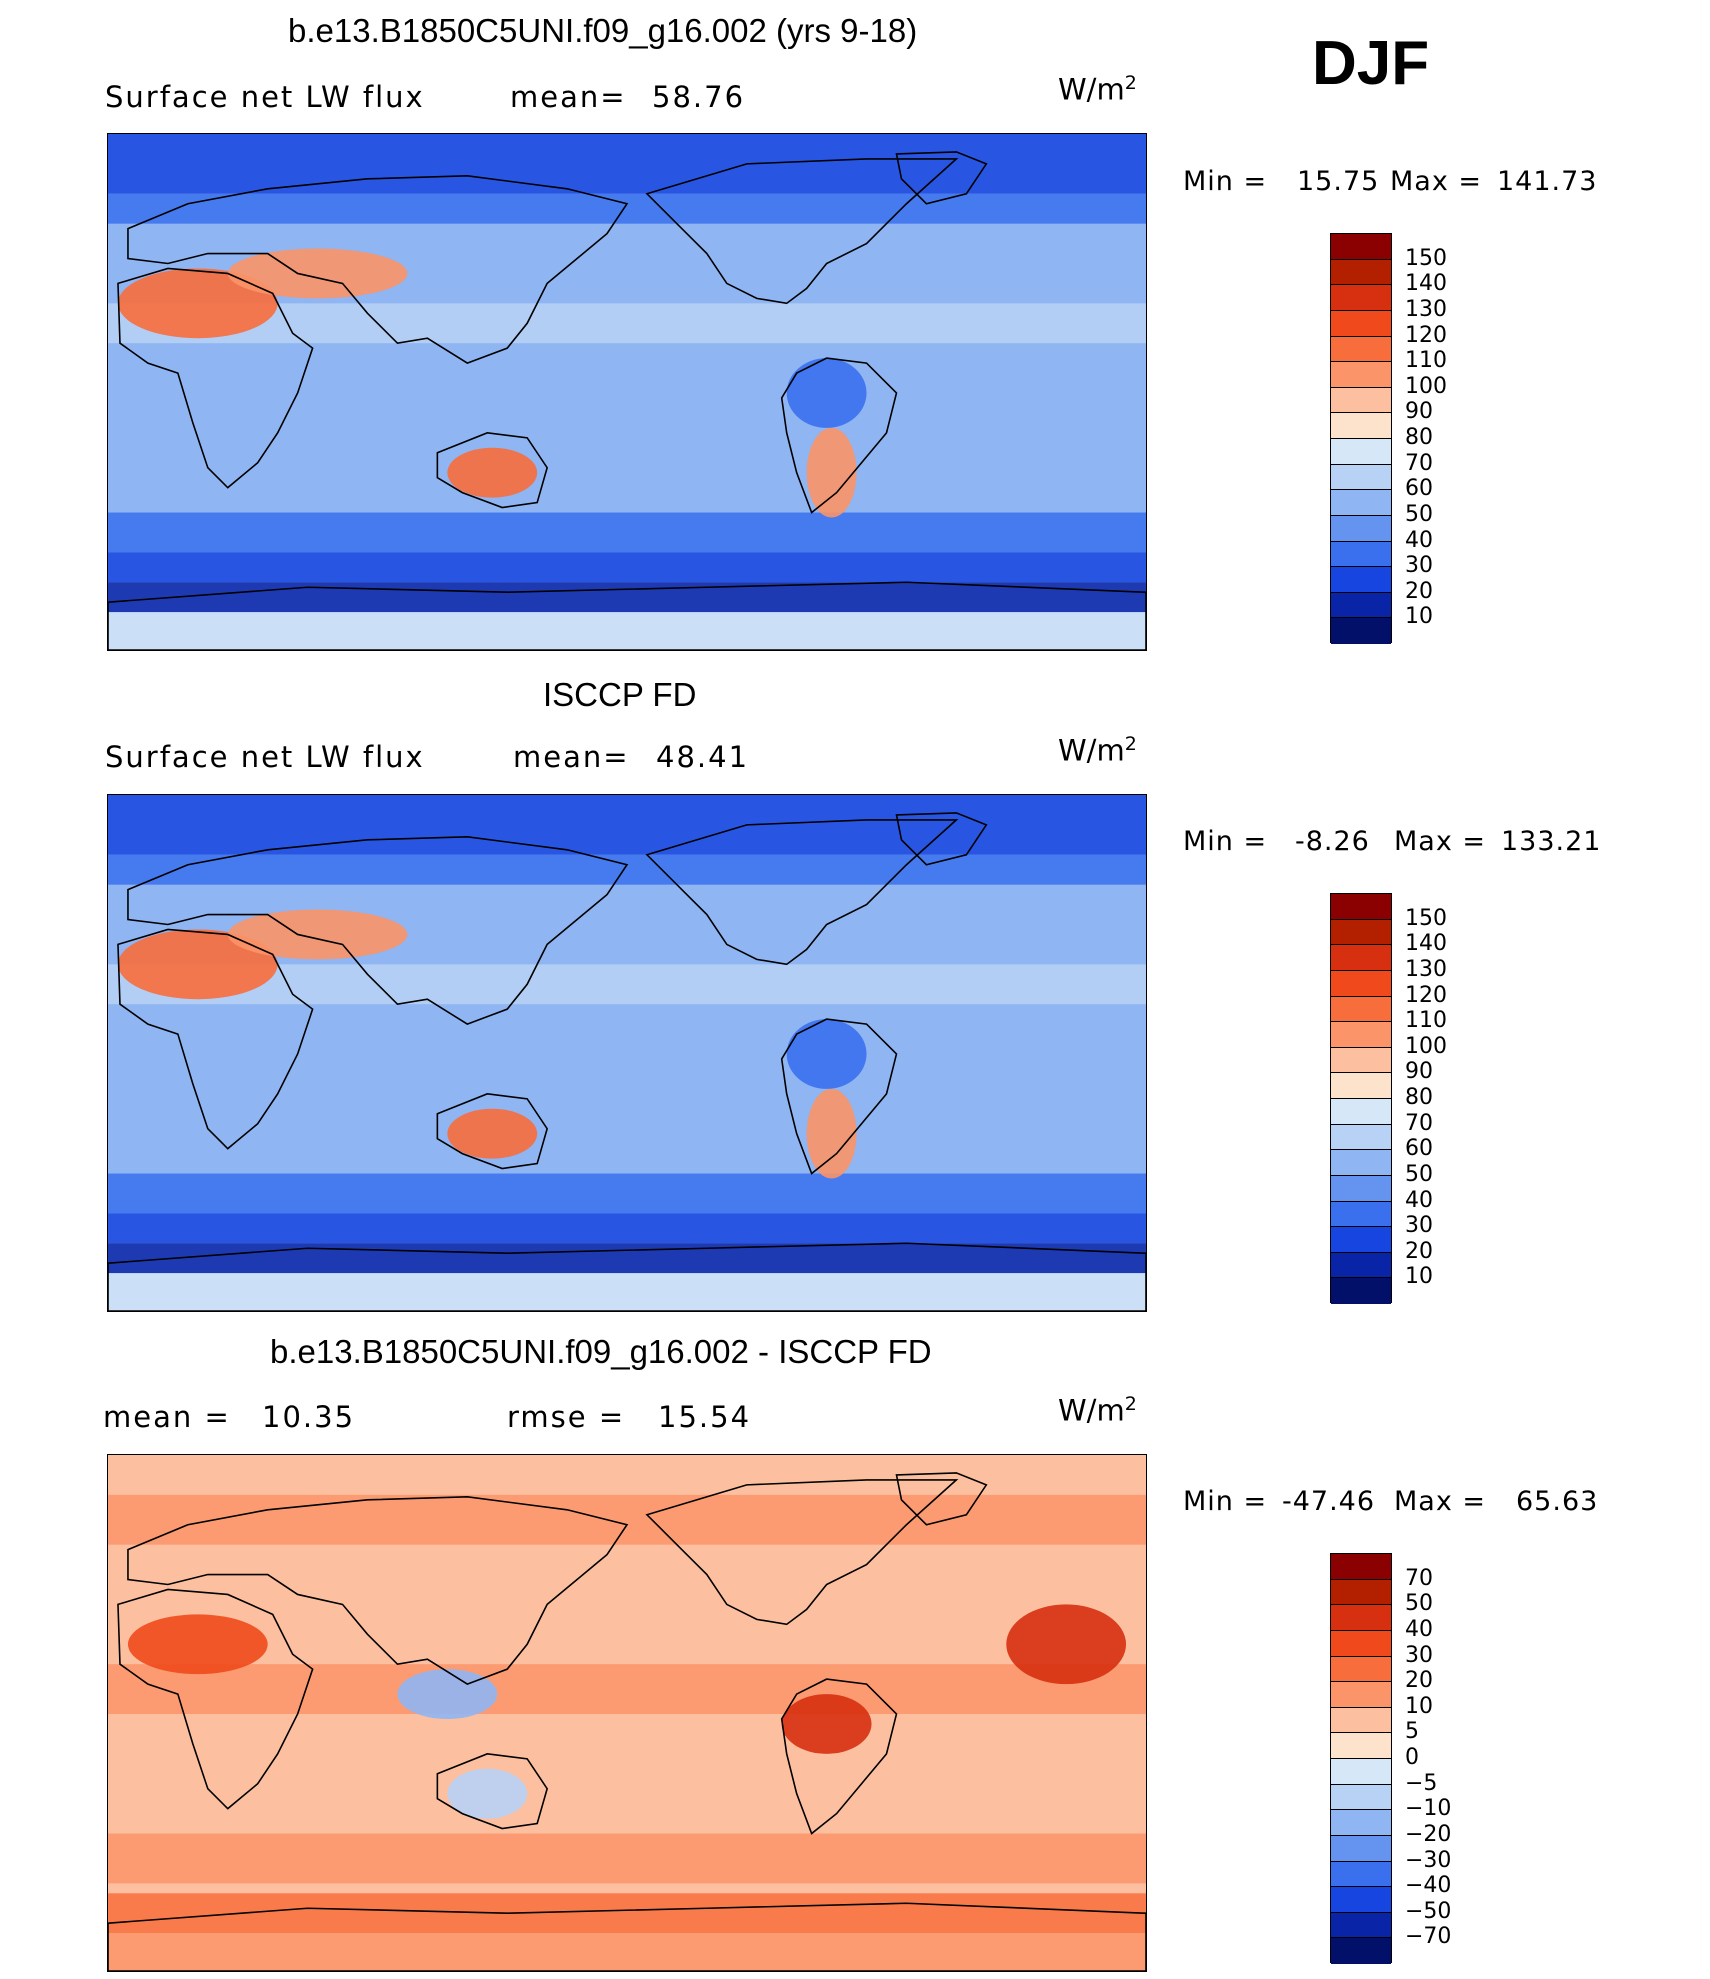  I want to click on panel3-max-label: Max =, so click(1440, 1501).